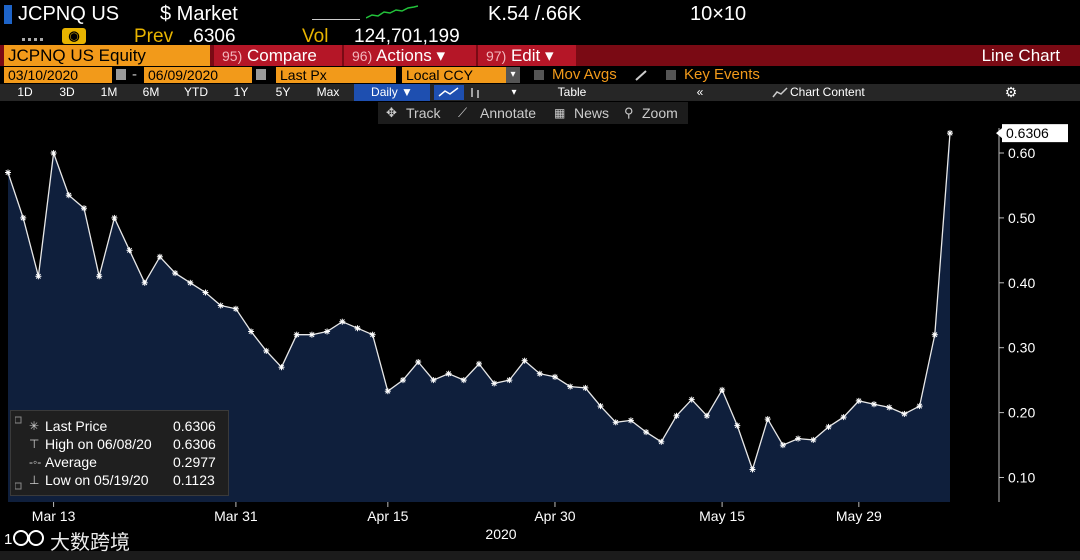 The width and height of the screenshot is (1080, 560). Describe the element at coordinates (336, 19) in the screenshot. I see `sparkline-baseline` at that location.